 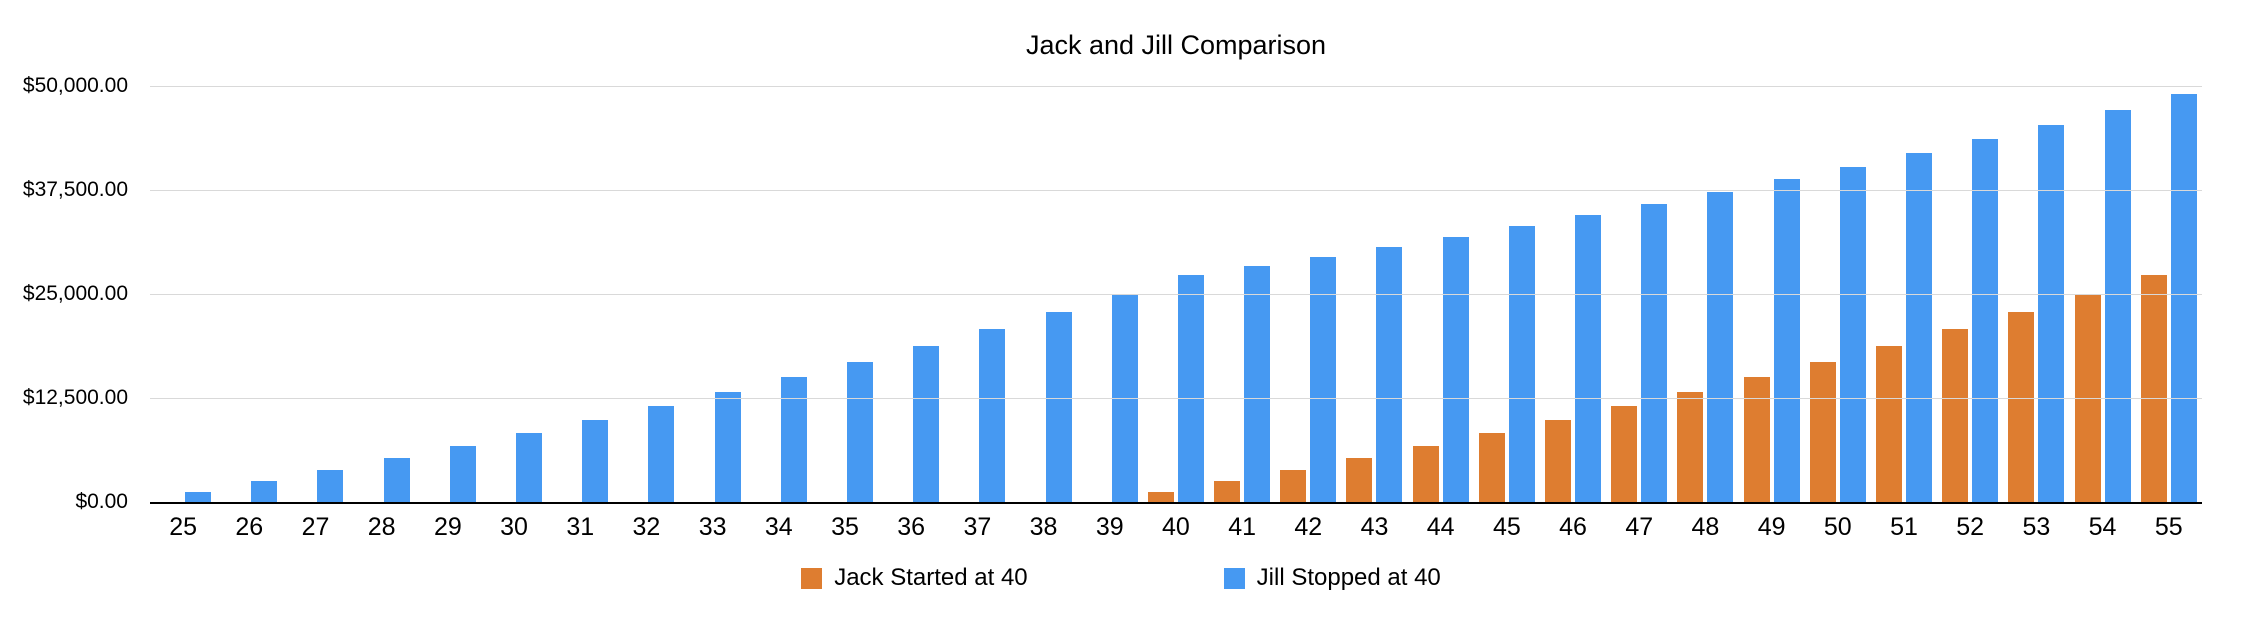 What do you see at coordinates (1573, 527) in the screenshot?
I see `x-tick-label-46: 46` at bounding box center [1573, 527].